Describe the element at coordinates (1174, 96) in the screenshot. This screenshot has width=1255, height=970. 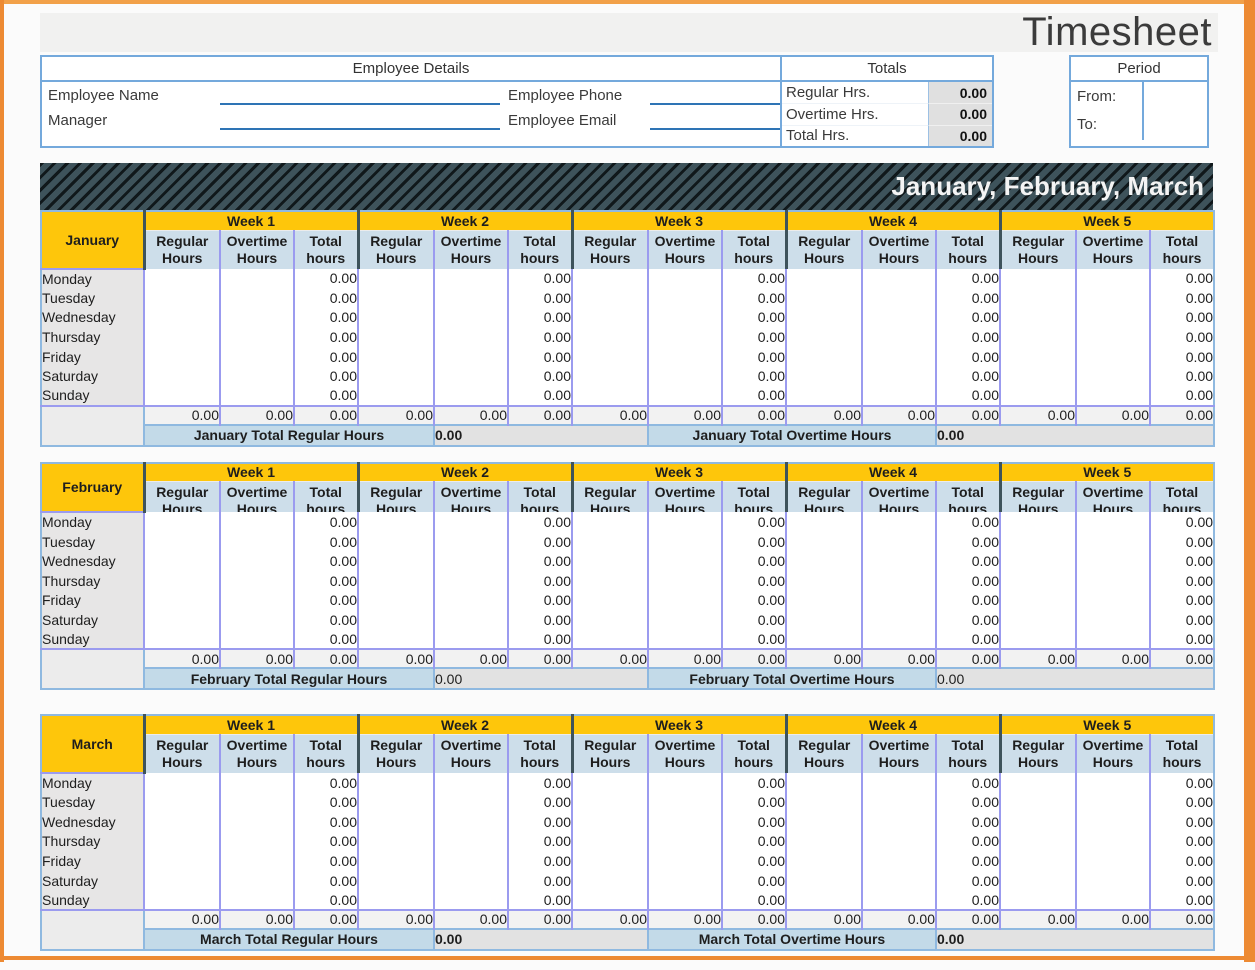
I see `period-from-value` at that location.